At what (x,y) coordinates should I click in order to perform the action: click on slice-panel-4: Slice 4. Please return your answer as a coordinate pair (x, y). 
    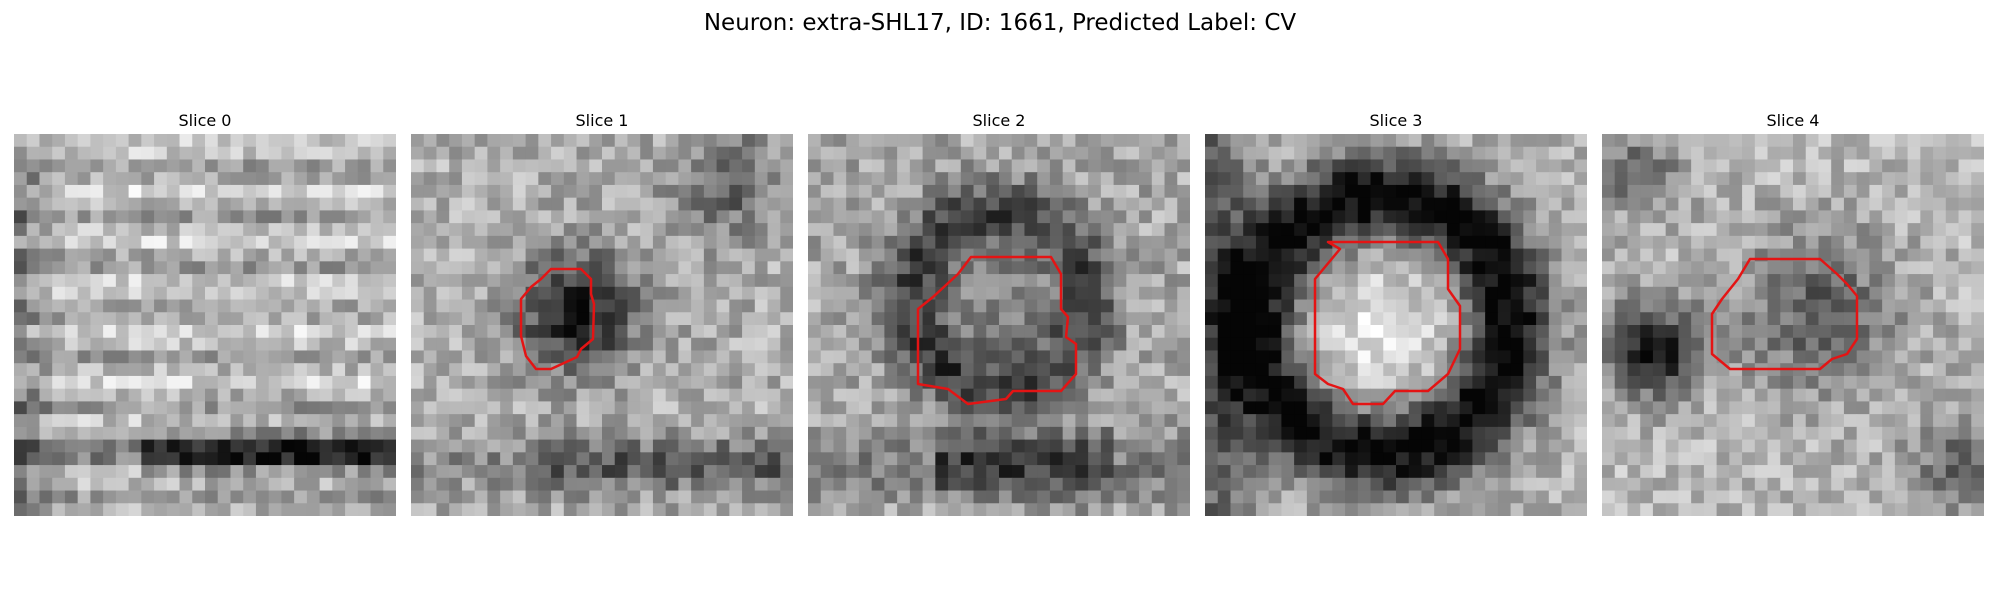
    Looking at the image, I should click on (1793, 312).